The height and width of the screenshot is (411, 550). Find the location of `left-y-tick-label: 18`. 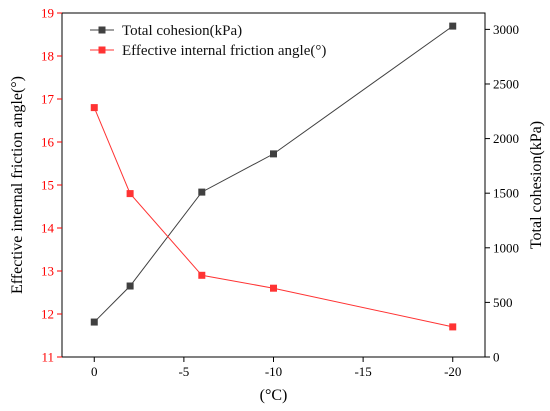

left-y-tick-label: 18 is located at coordinates (47, 56).